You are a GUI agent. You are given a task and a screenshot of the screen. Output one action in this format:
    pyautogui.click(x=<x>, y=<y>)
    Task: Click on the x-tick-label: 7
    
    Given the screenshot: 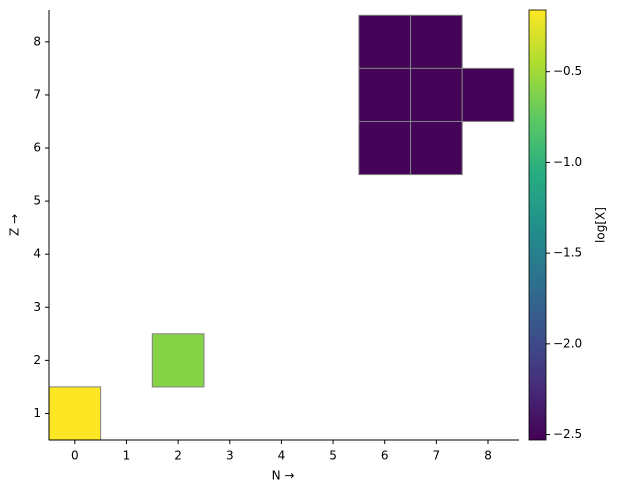 What is the action you would take?
    pyautogui.click(x=437, y=456)
    